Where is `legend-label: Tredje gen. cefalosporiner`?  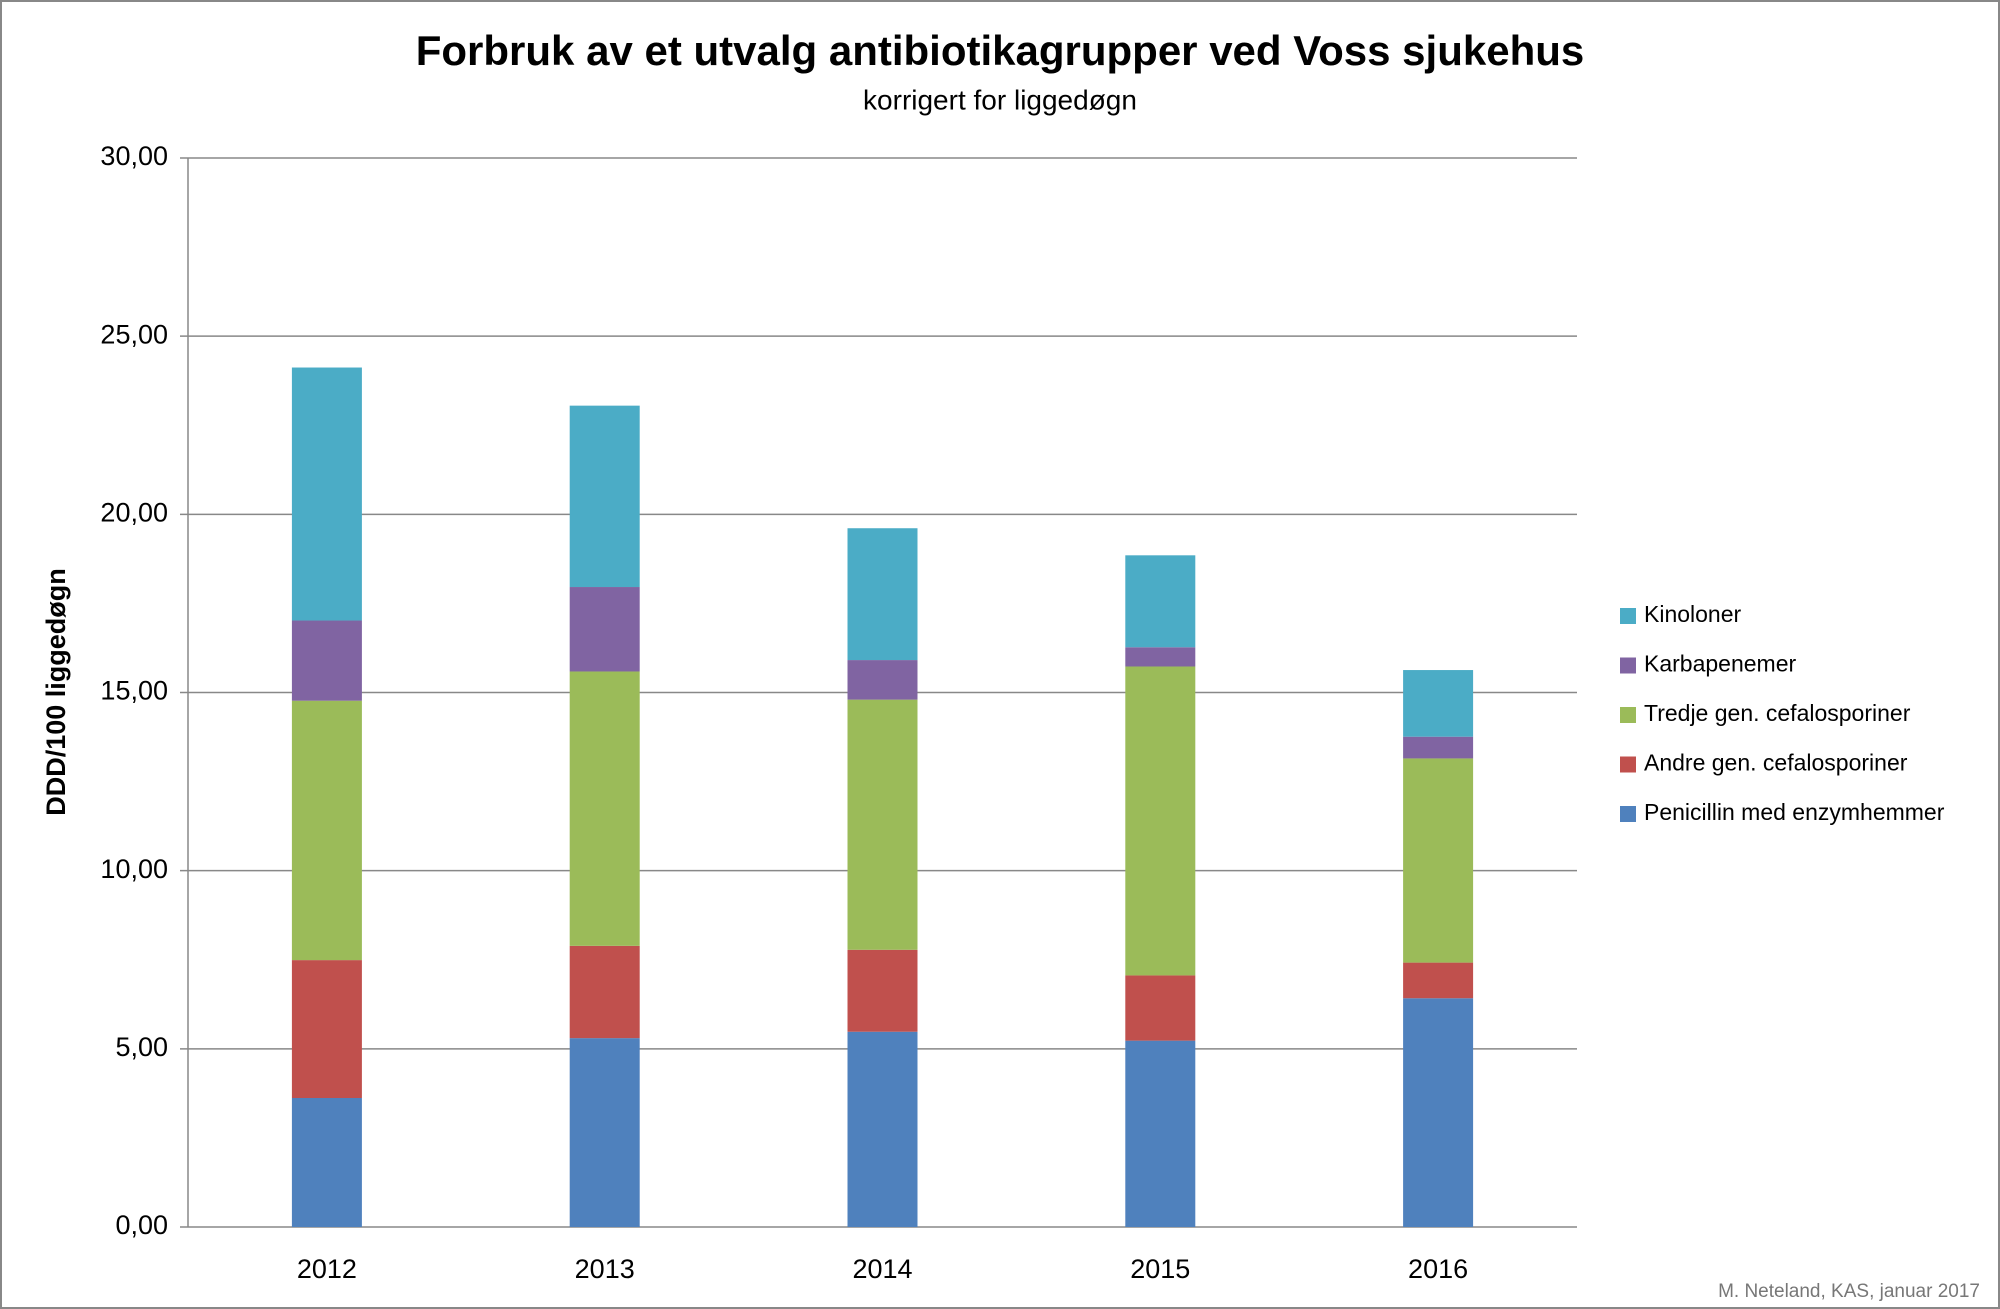
legend-label: Tredje gen. cefalosporiner is located at coordinates (1777, 713).